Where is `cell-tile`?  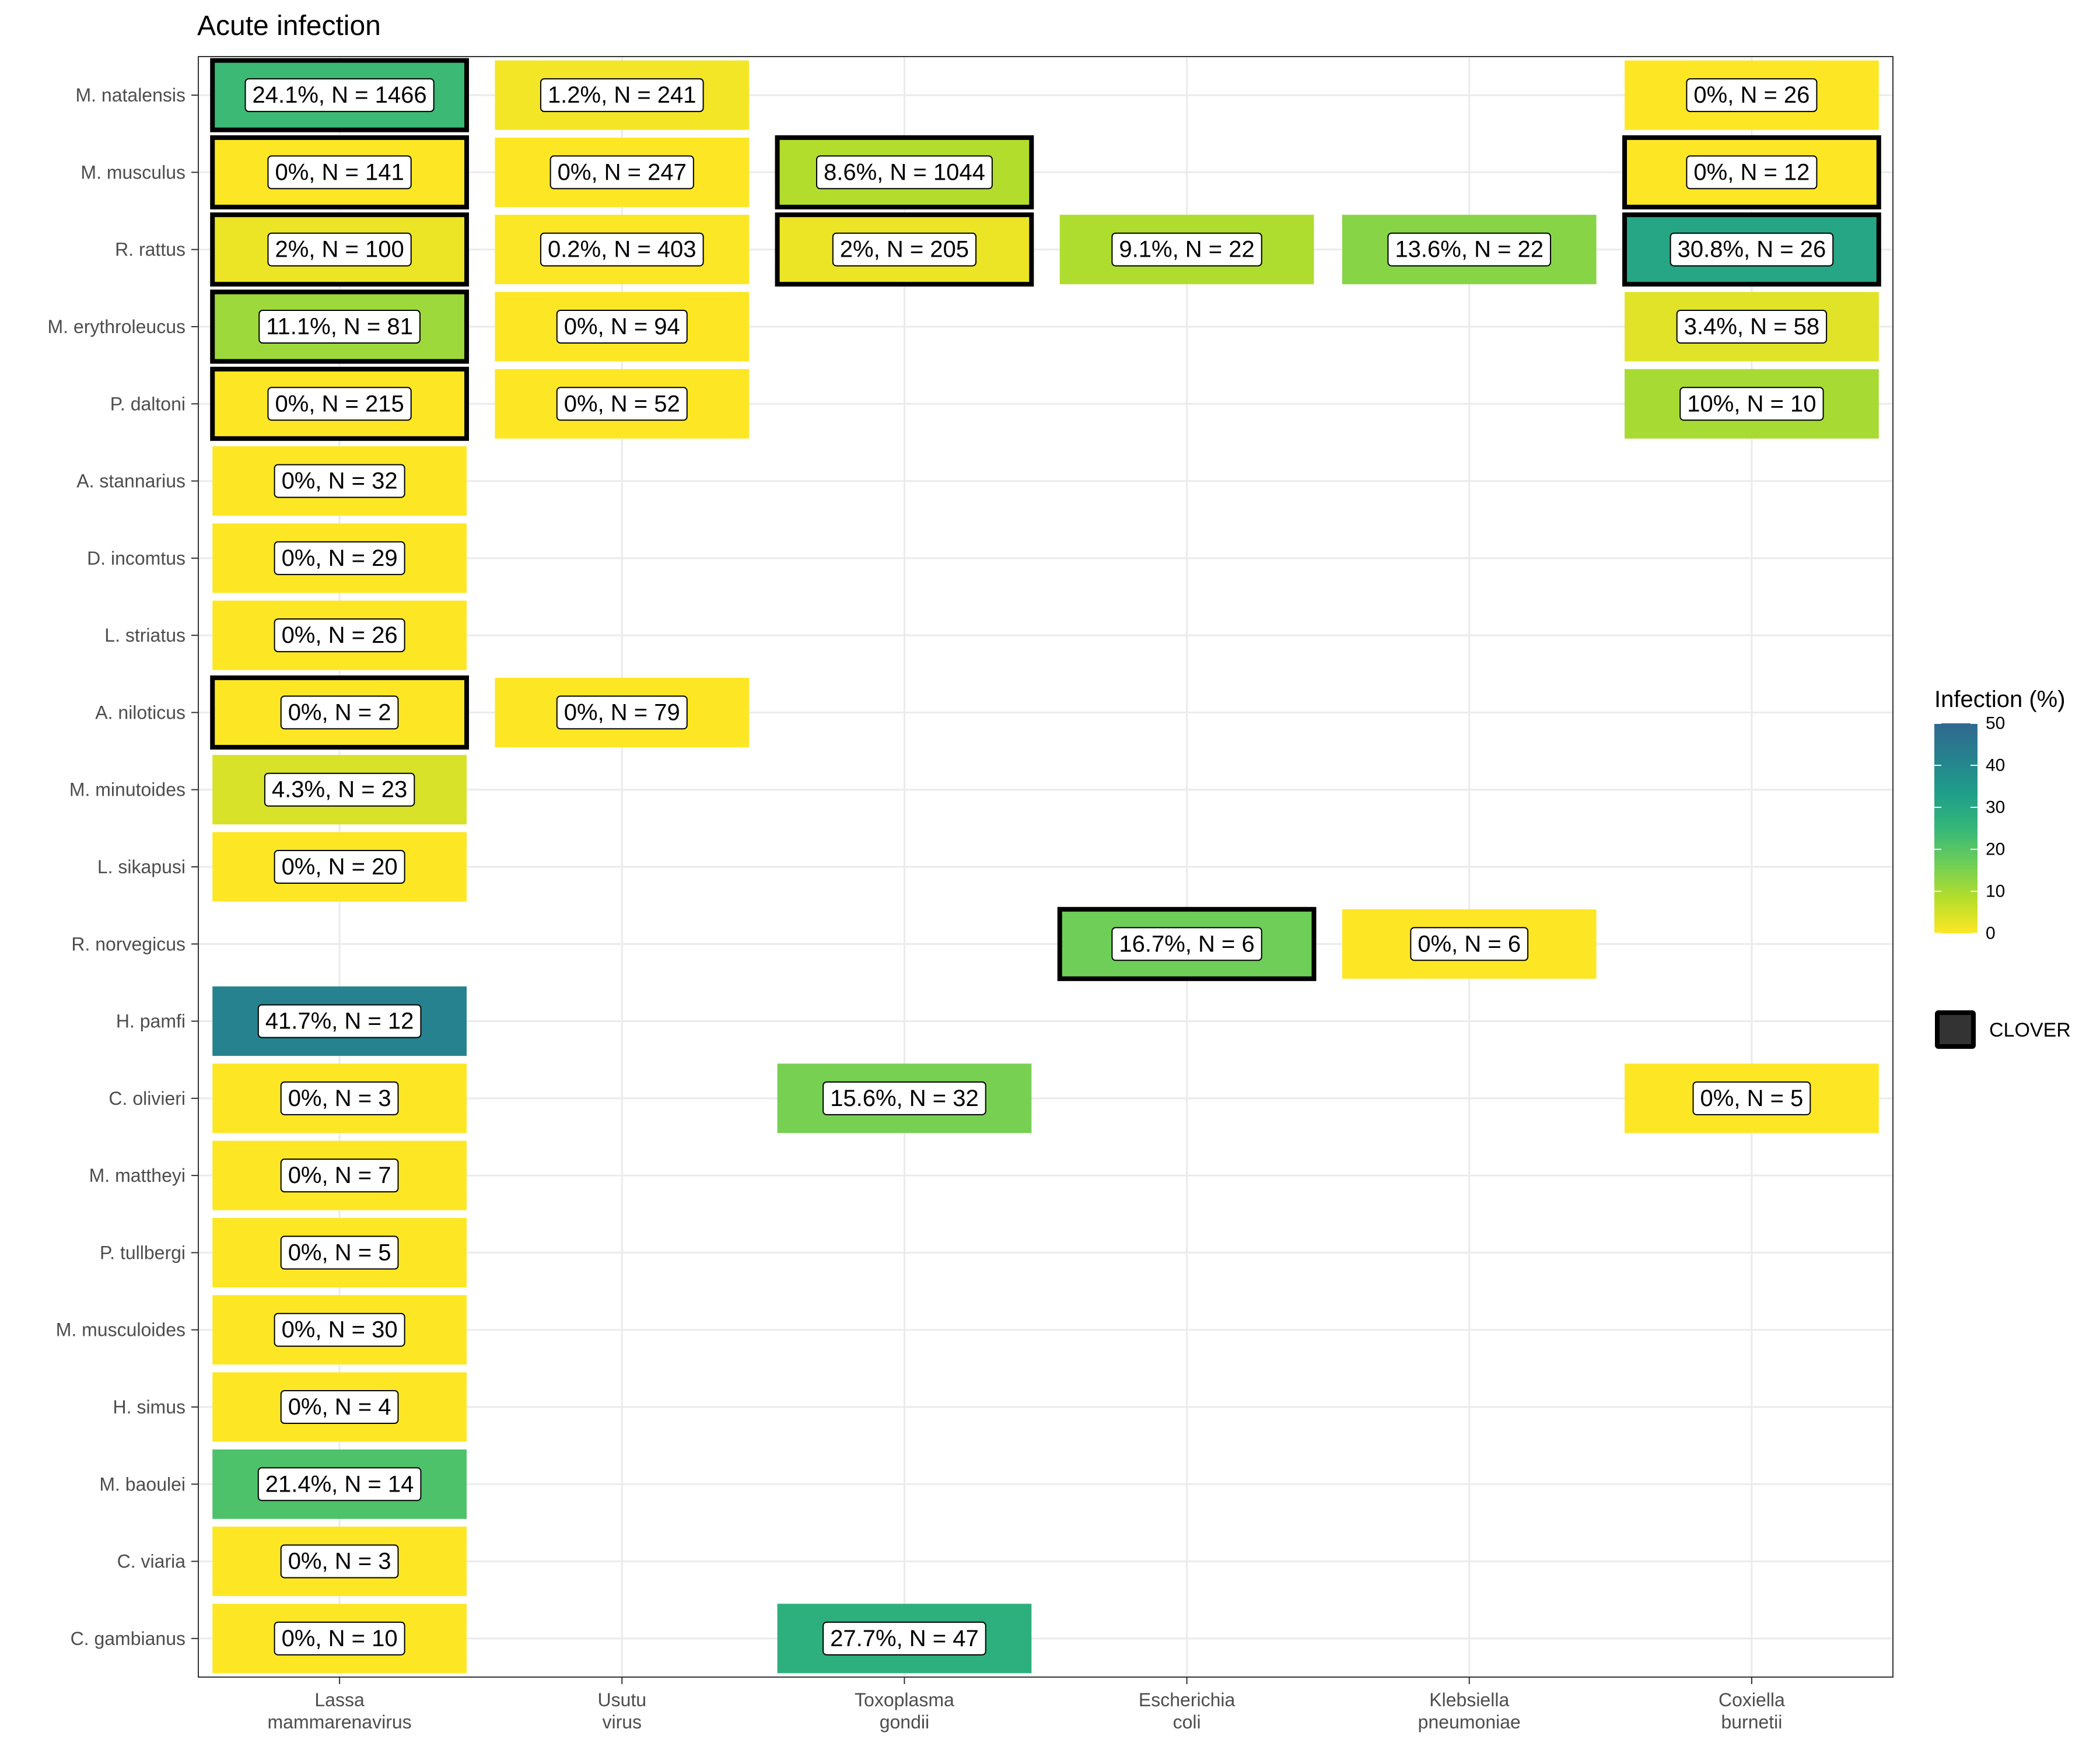 cell-tile is located at coordinates (339, 403).